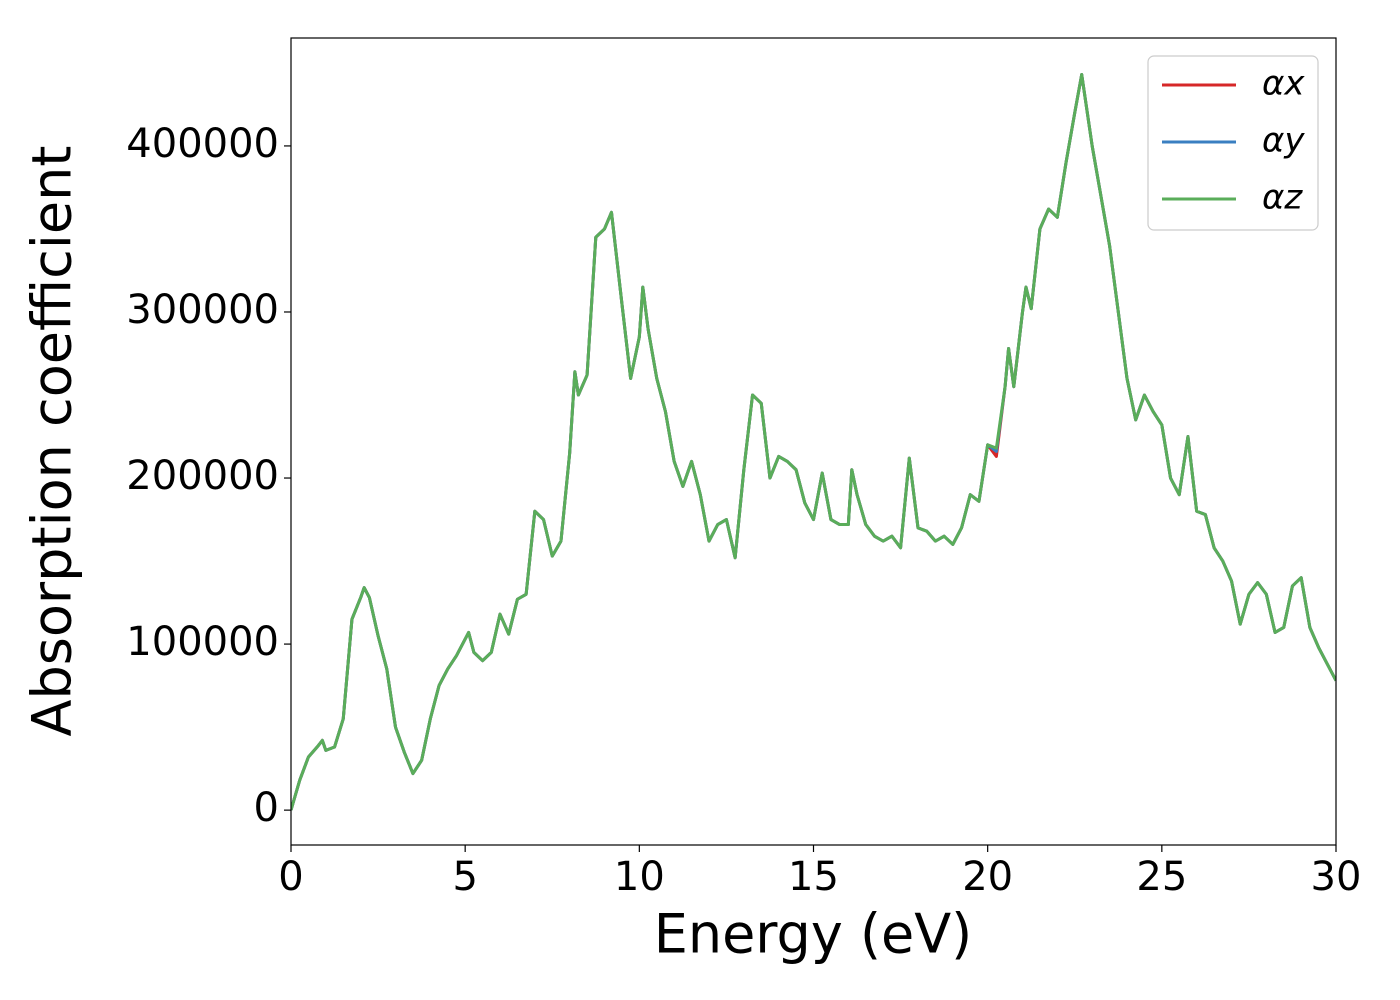 The width and height of the screenshot is (1400, 1000). I want to click on y-tick-label: 400000, so click(202, 144).